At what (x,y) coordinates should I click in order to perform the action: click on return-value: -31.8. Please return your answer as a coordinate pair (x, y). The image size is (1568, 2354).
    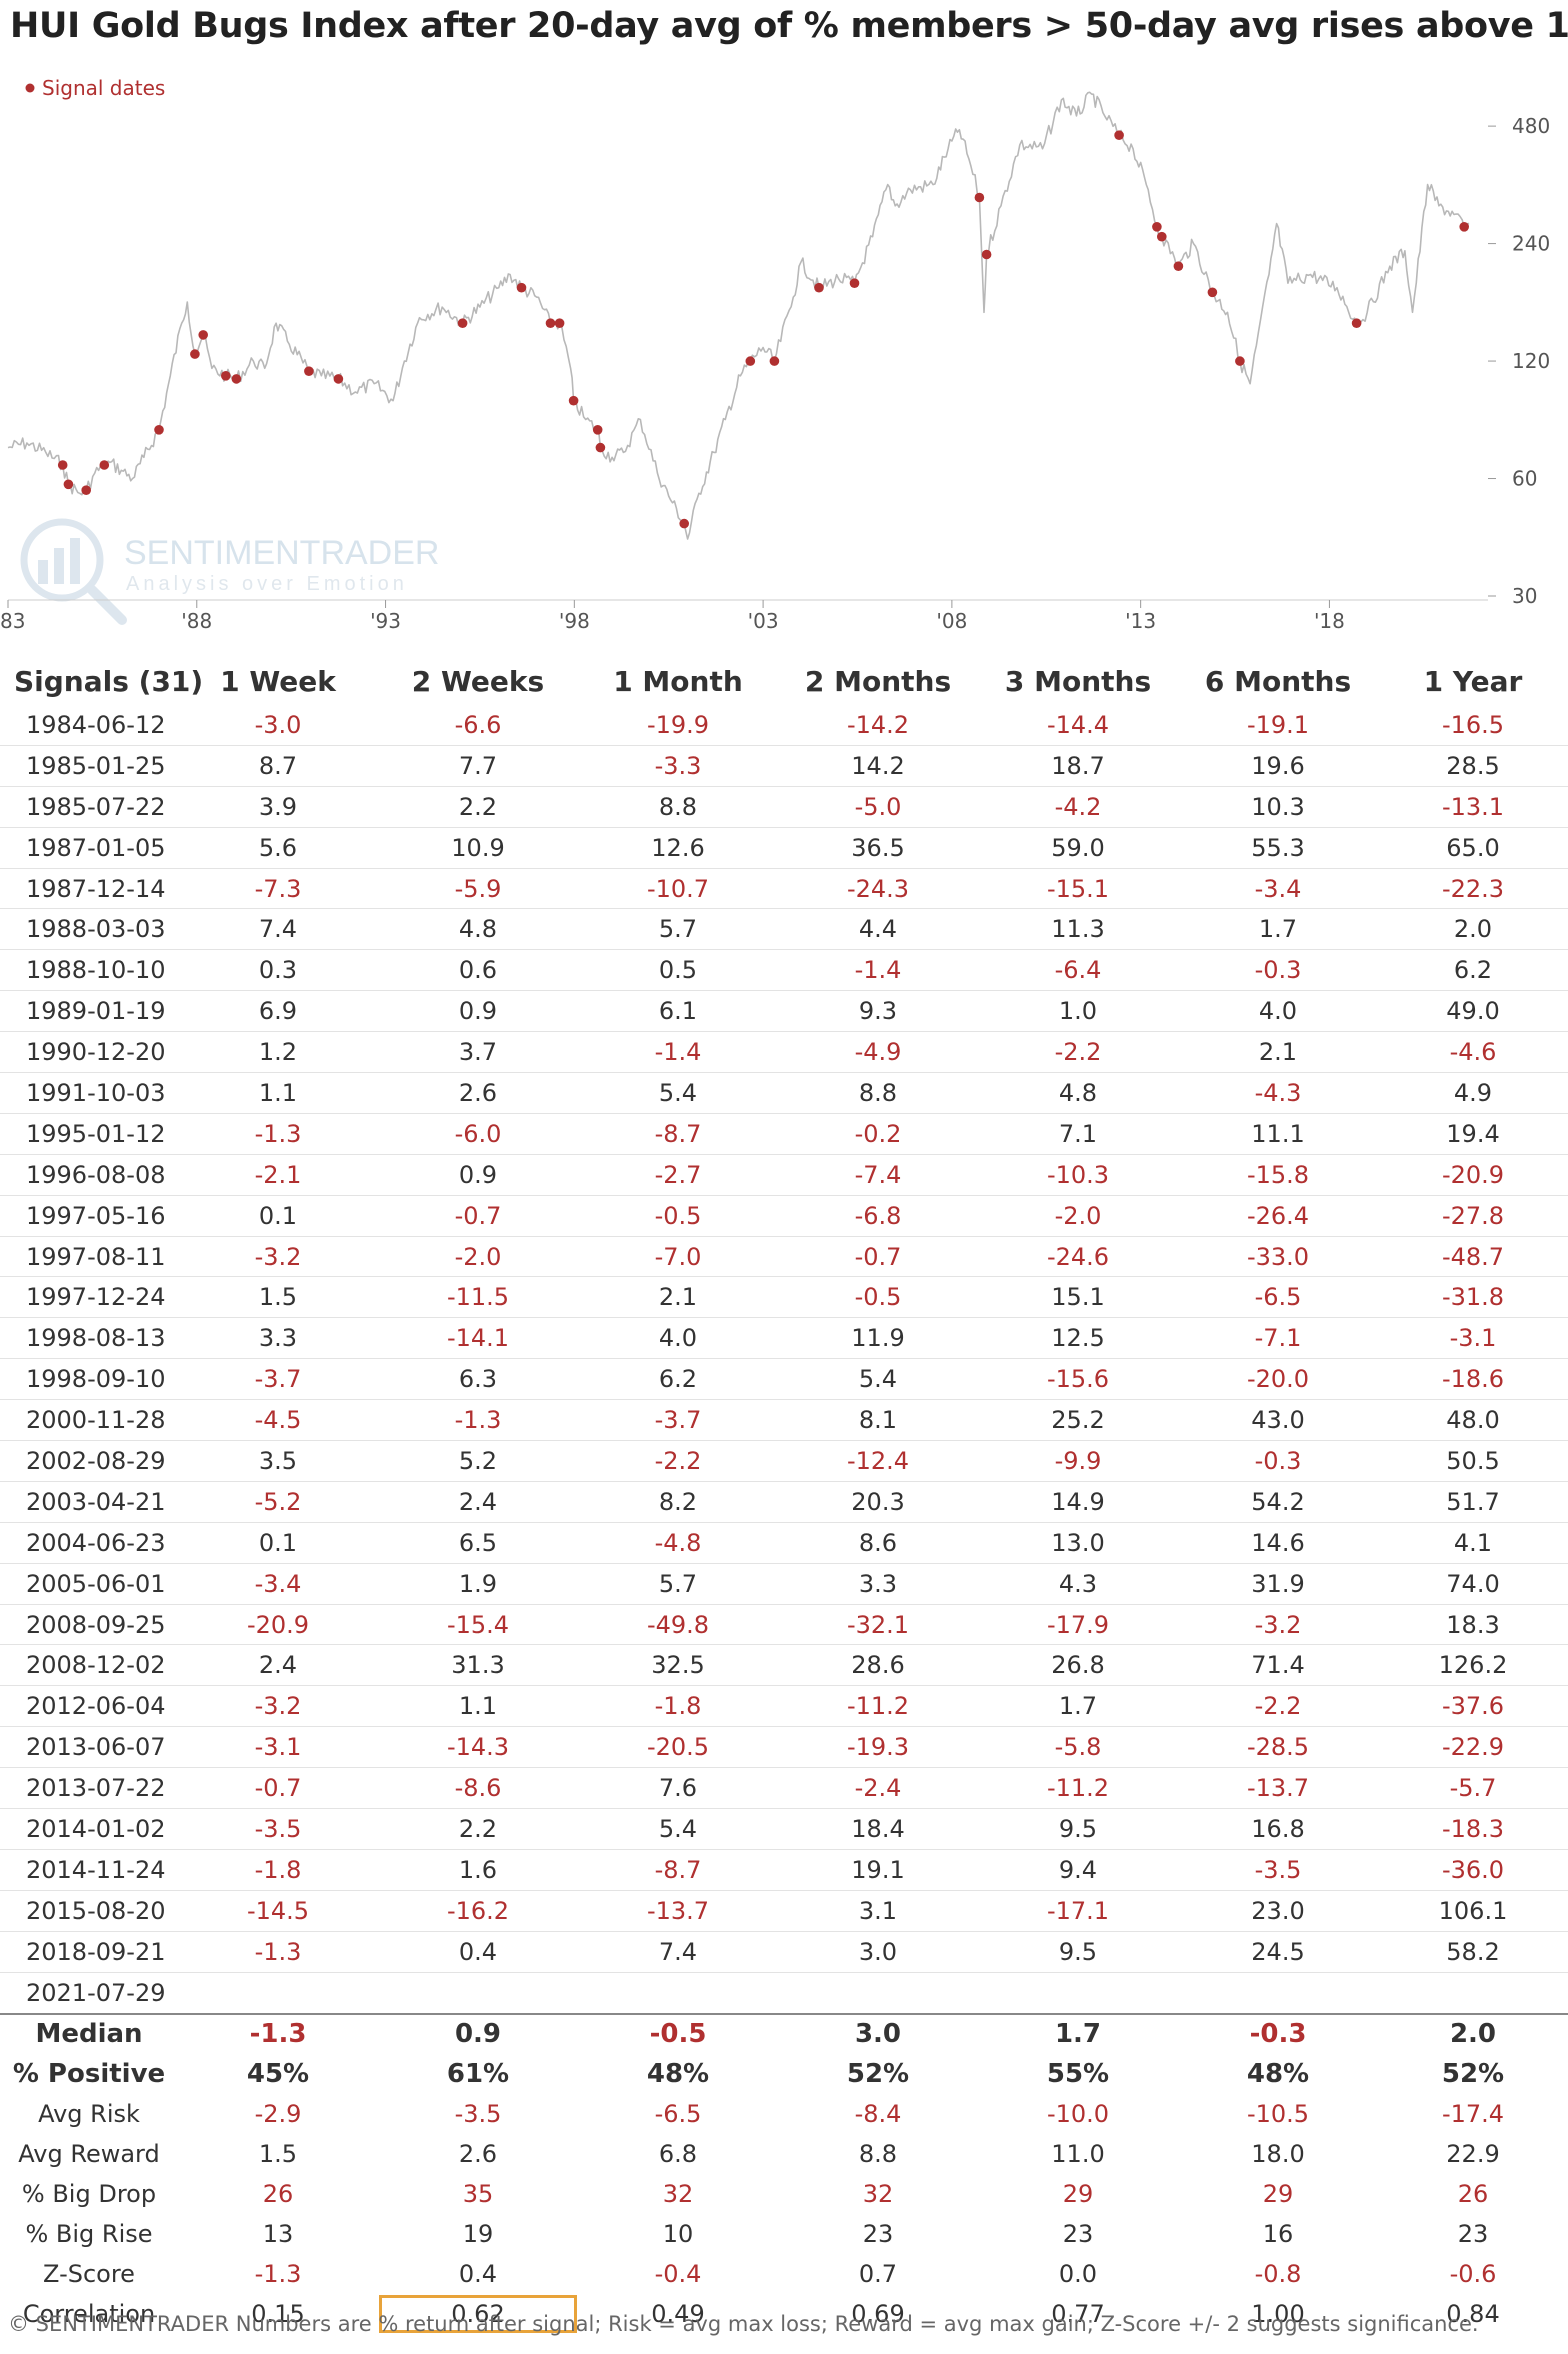
    Looking at the image, I should click on (1473, 1297).